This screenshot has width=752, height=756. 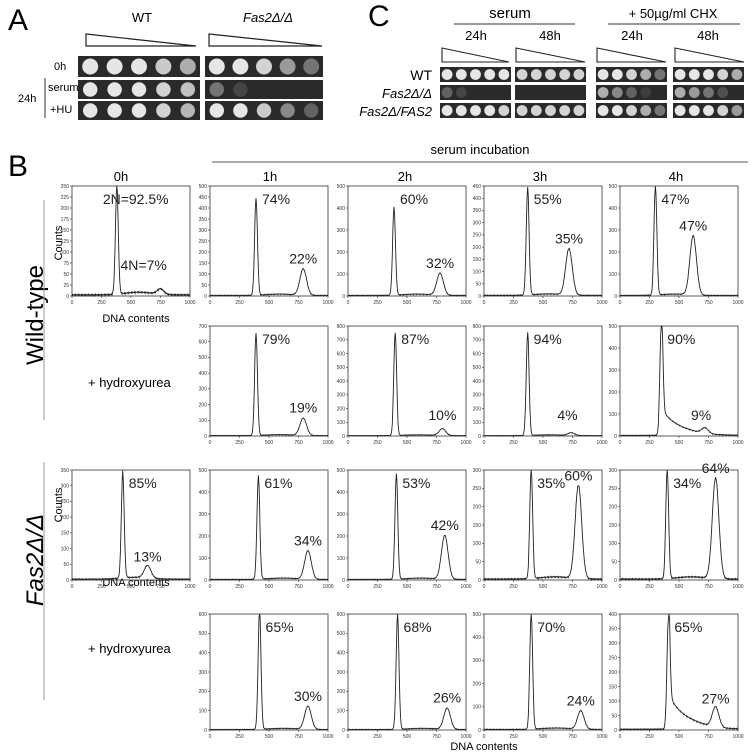 I want to click on y-tick-label: 350, so click(x=477, y=211).